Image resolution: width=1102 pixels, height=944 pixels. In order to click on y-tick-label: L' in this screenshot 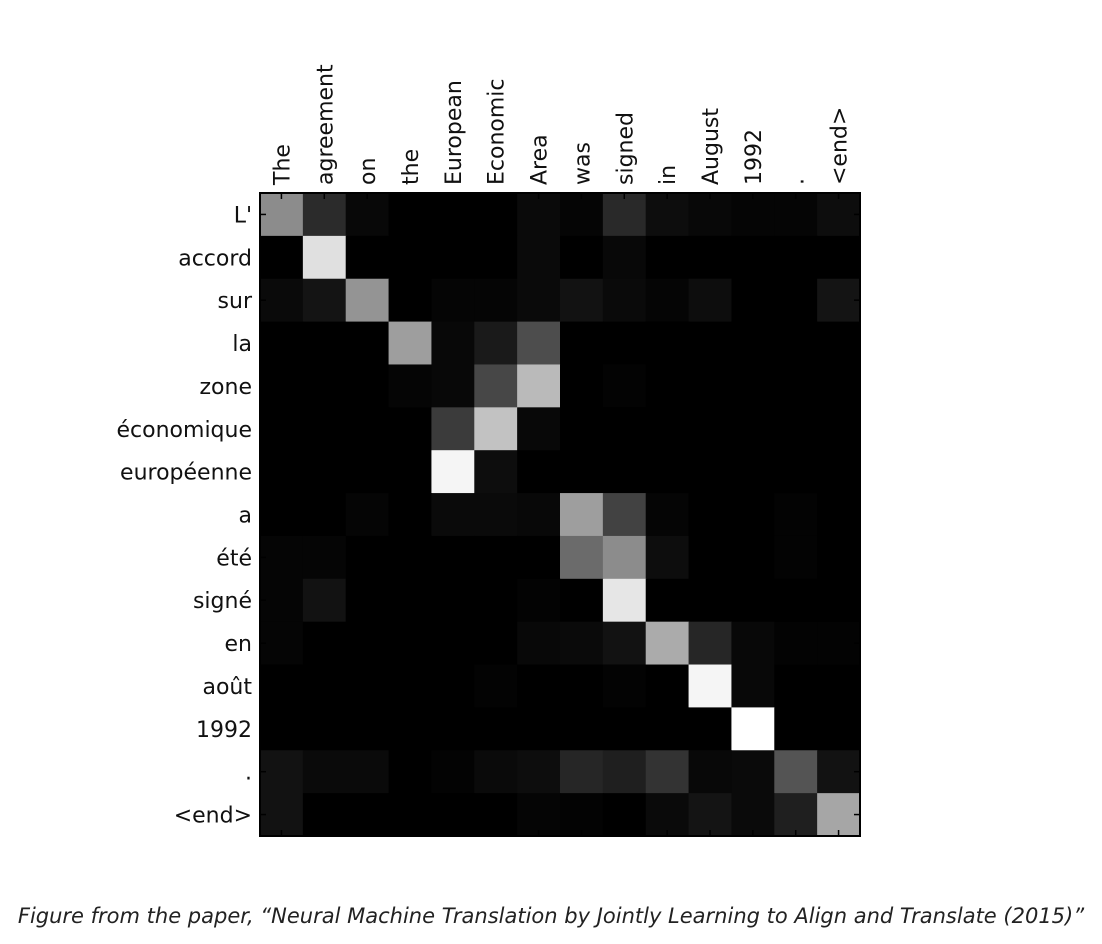, I will do `click(243, 215)`.